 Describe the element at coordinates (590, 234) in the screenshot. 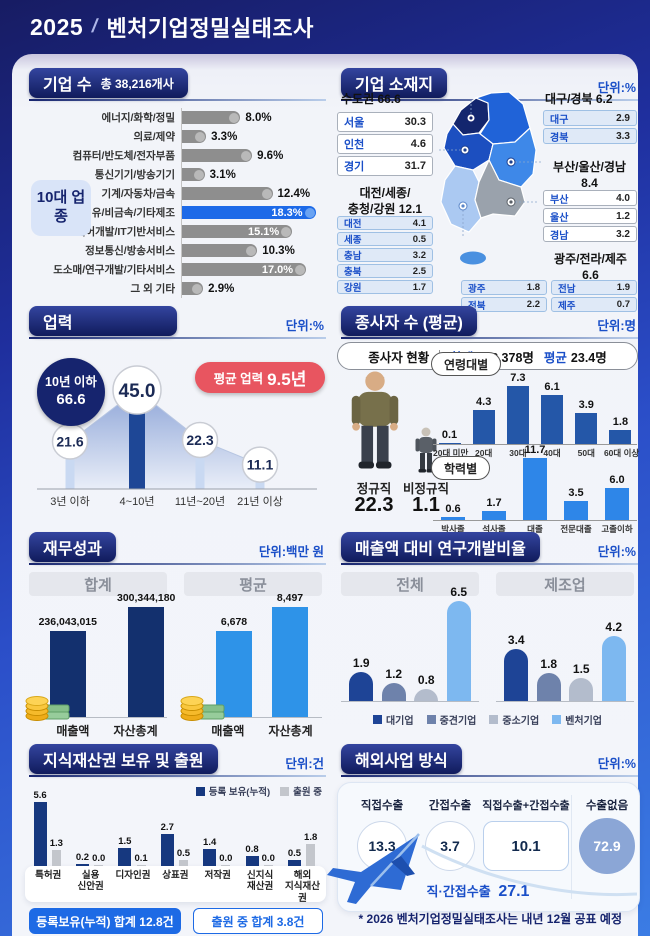

I see `location-row: 경남 3.2` at that location.